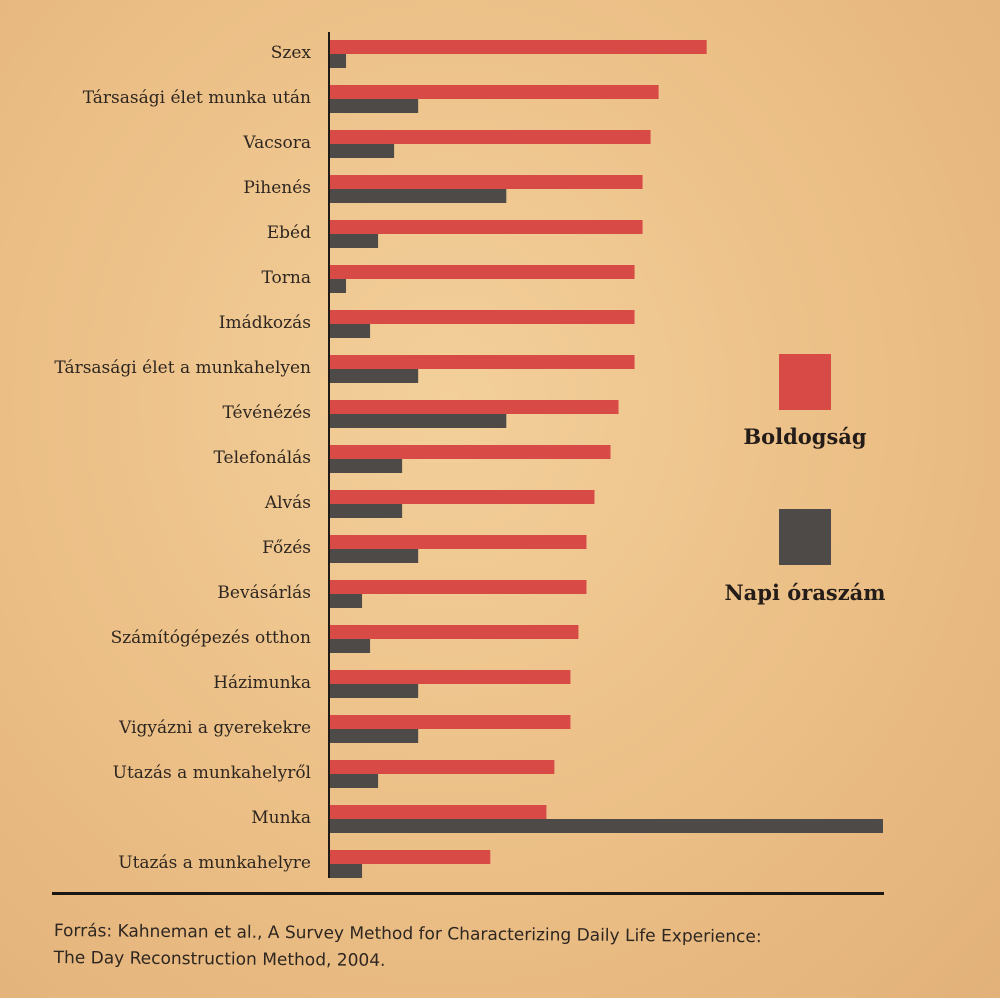 This screenshot has width=1000, height=998. Describe the element at coordinates (291, 53) in the screenshot. I see `category-label: Szex` at that location.